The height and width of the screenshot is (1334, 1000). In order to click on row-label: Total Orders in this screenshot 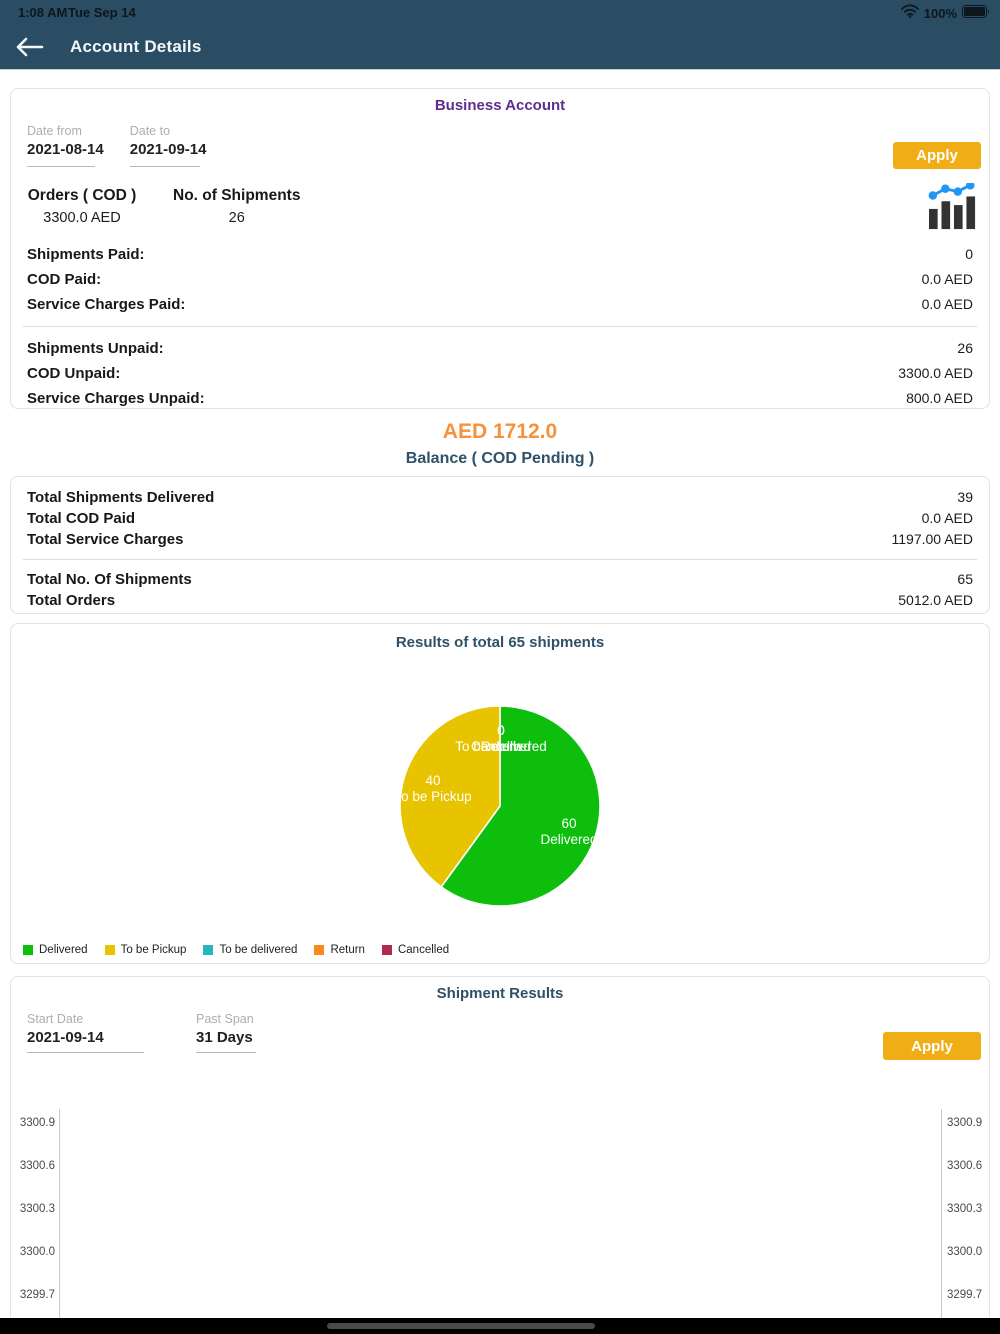, I will do `click(71, 600)`.